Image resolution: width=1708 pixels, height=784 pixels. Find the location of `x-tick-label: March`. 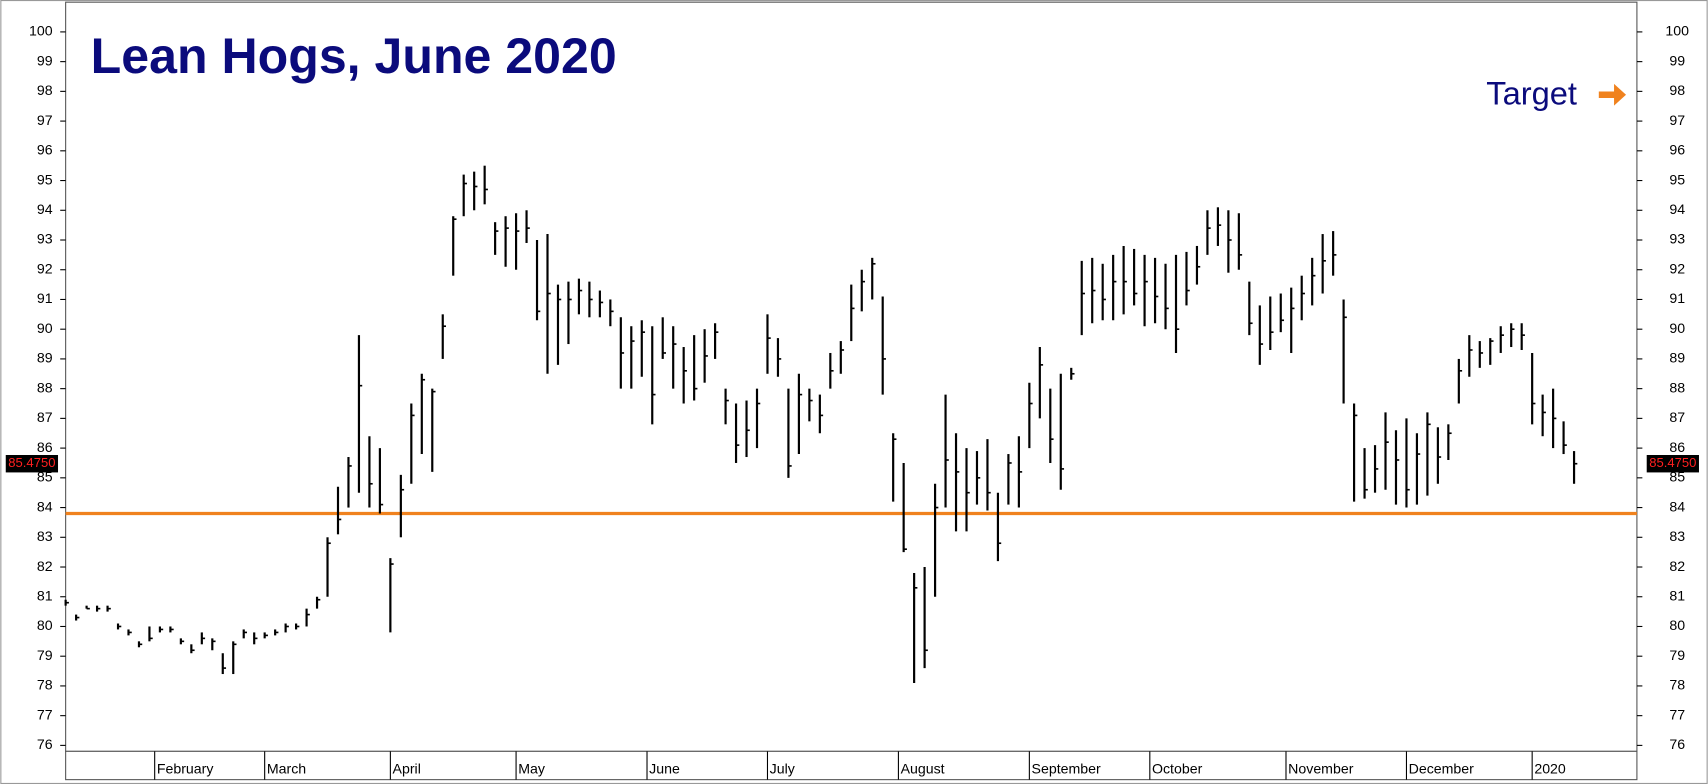

x-tick-label: March is located at coordinates (286, 769).